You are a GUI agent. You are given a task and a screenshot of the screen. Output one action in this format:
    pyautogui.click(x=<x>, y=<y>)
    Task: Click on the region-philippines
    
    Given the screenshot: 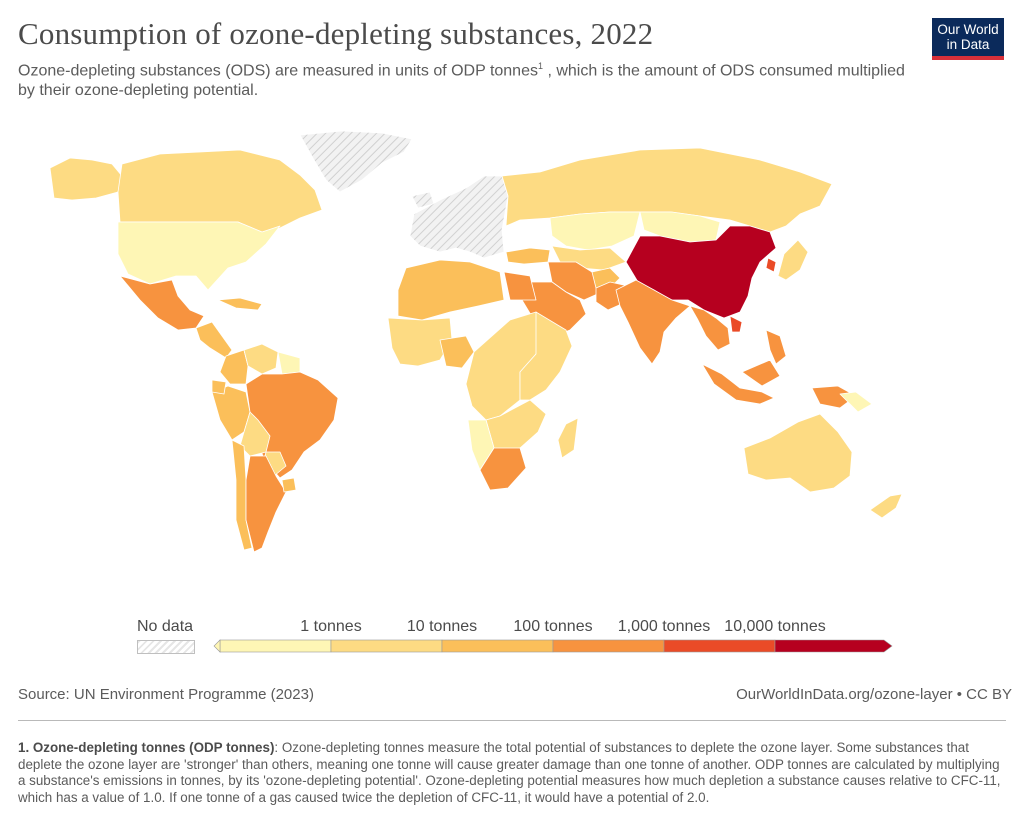 What is the action you would take?
    pyautogui.click(x=776, y=347)
    